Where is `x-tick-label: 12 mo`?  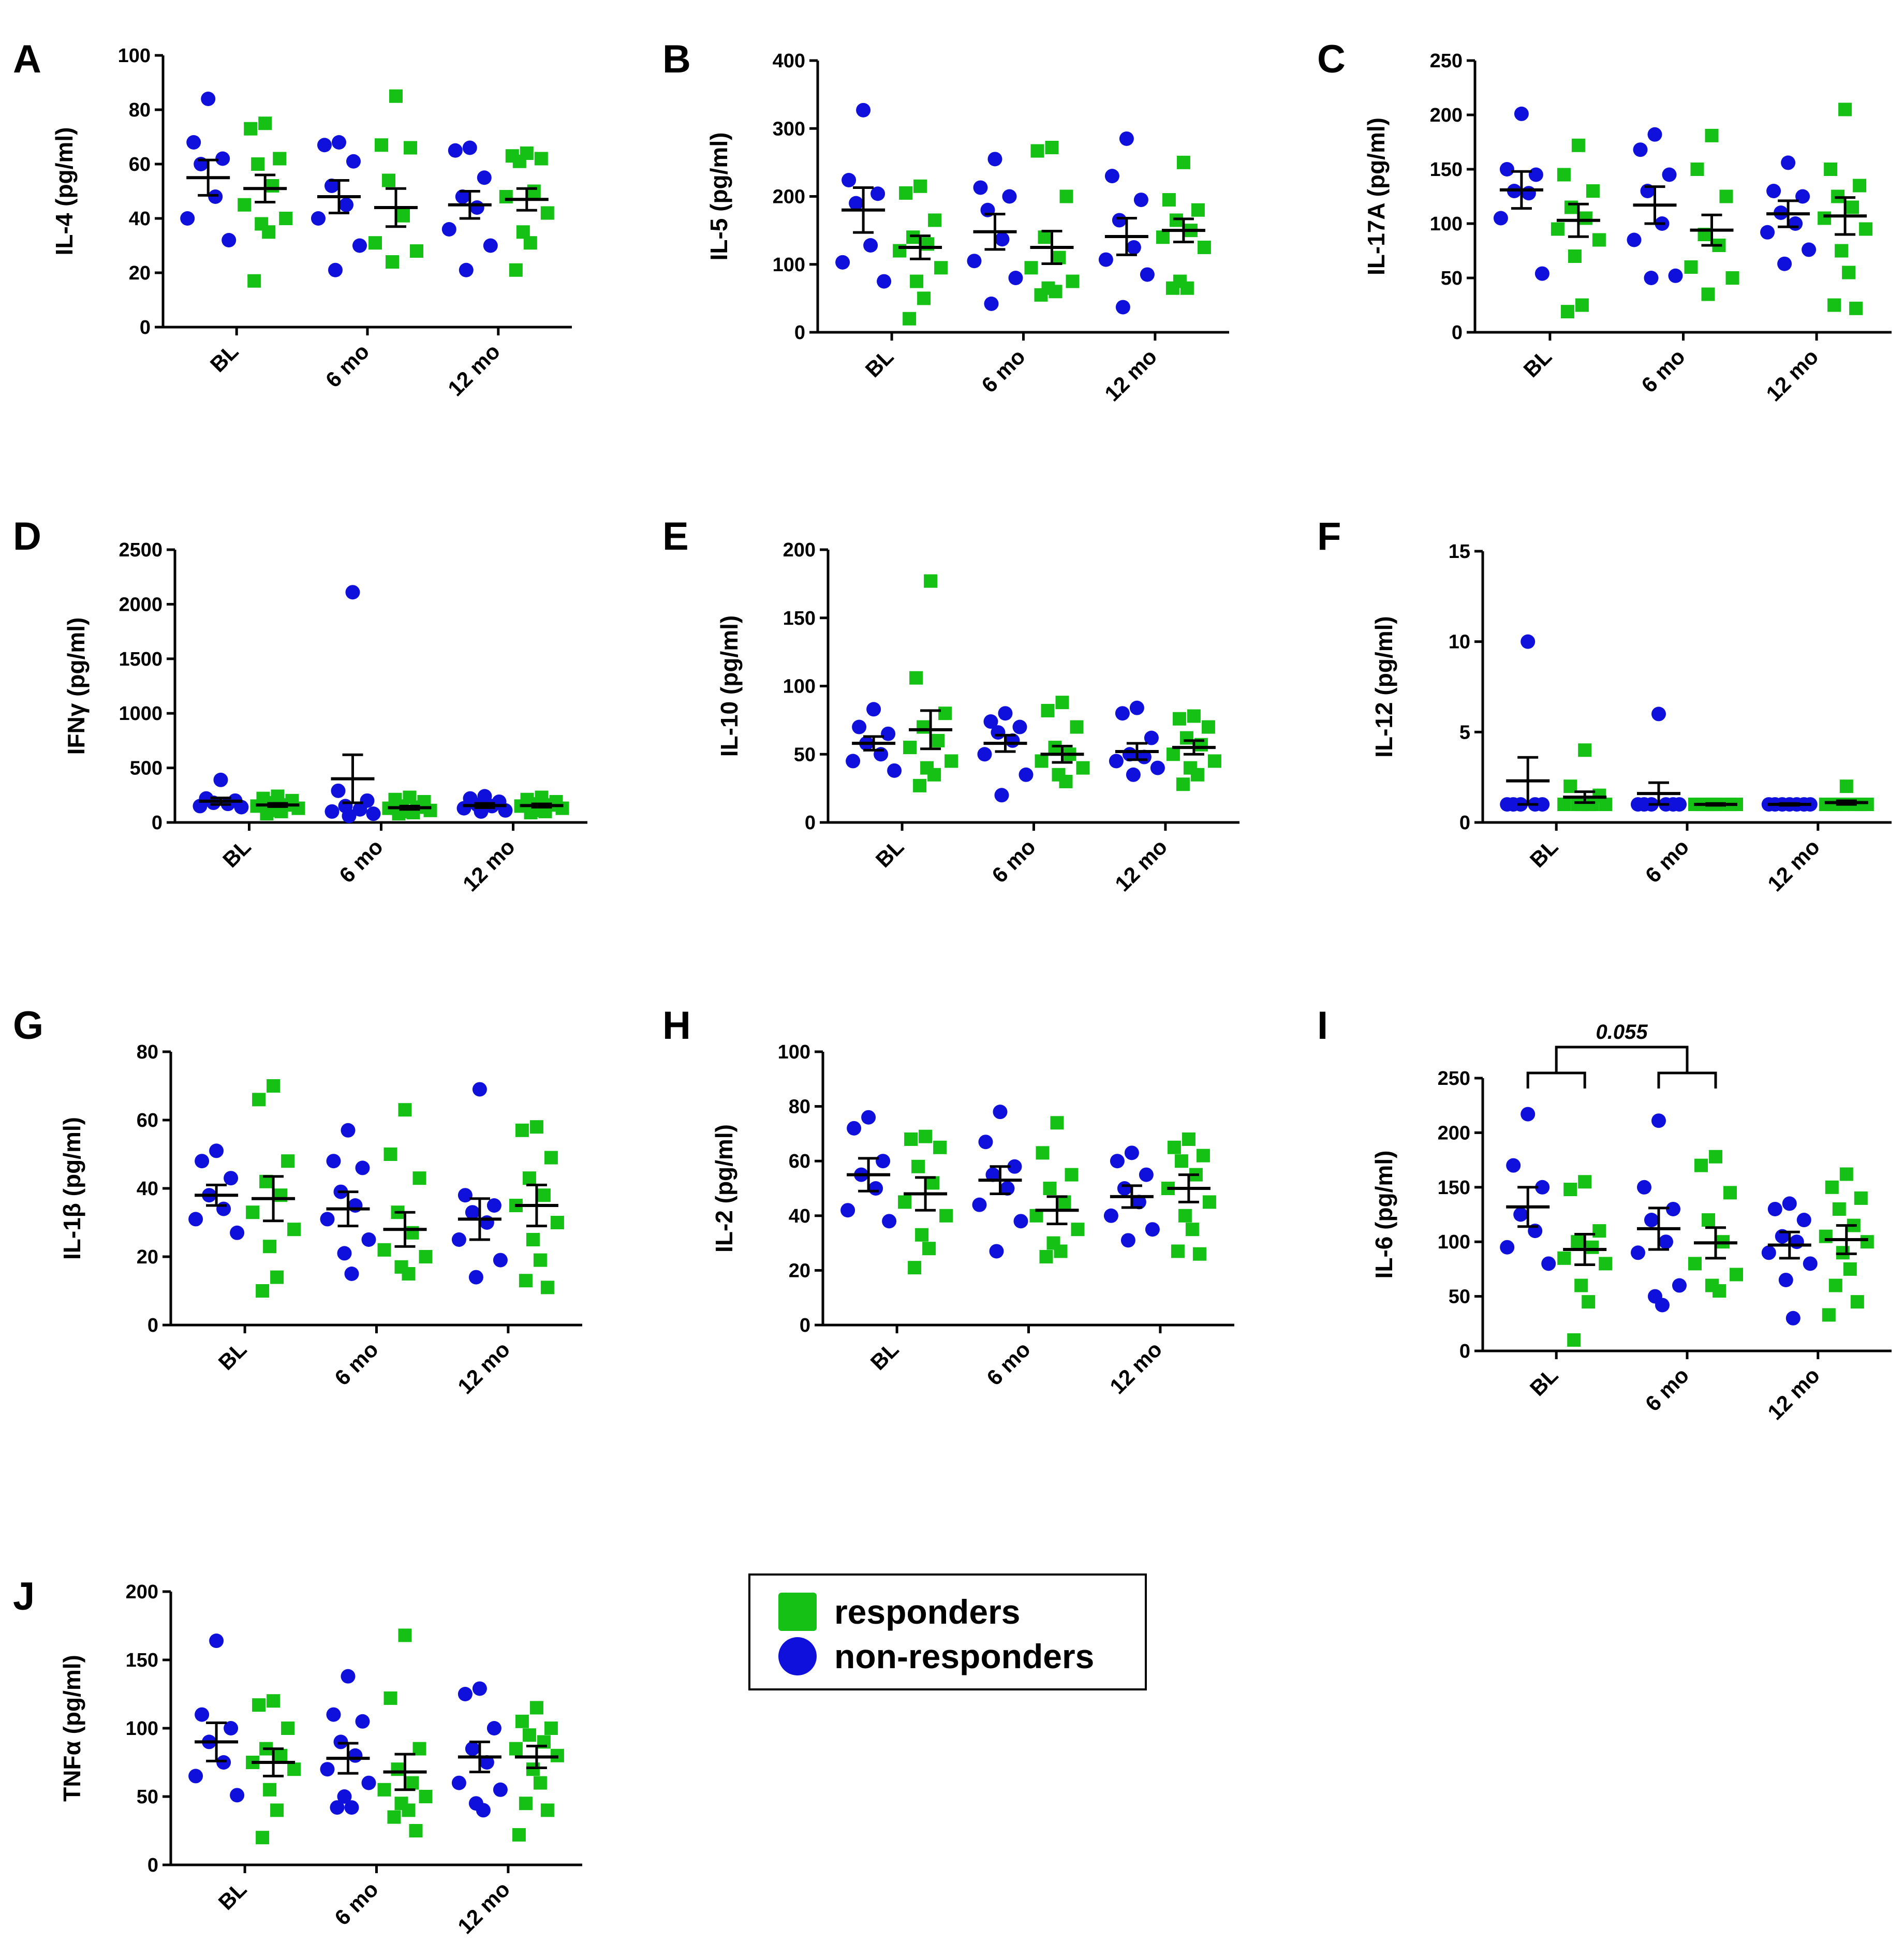
x-tick-label: 12 mo is located at coordinates (1793, 1393).